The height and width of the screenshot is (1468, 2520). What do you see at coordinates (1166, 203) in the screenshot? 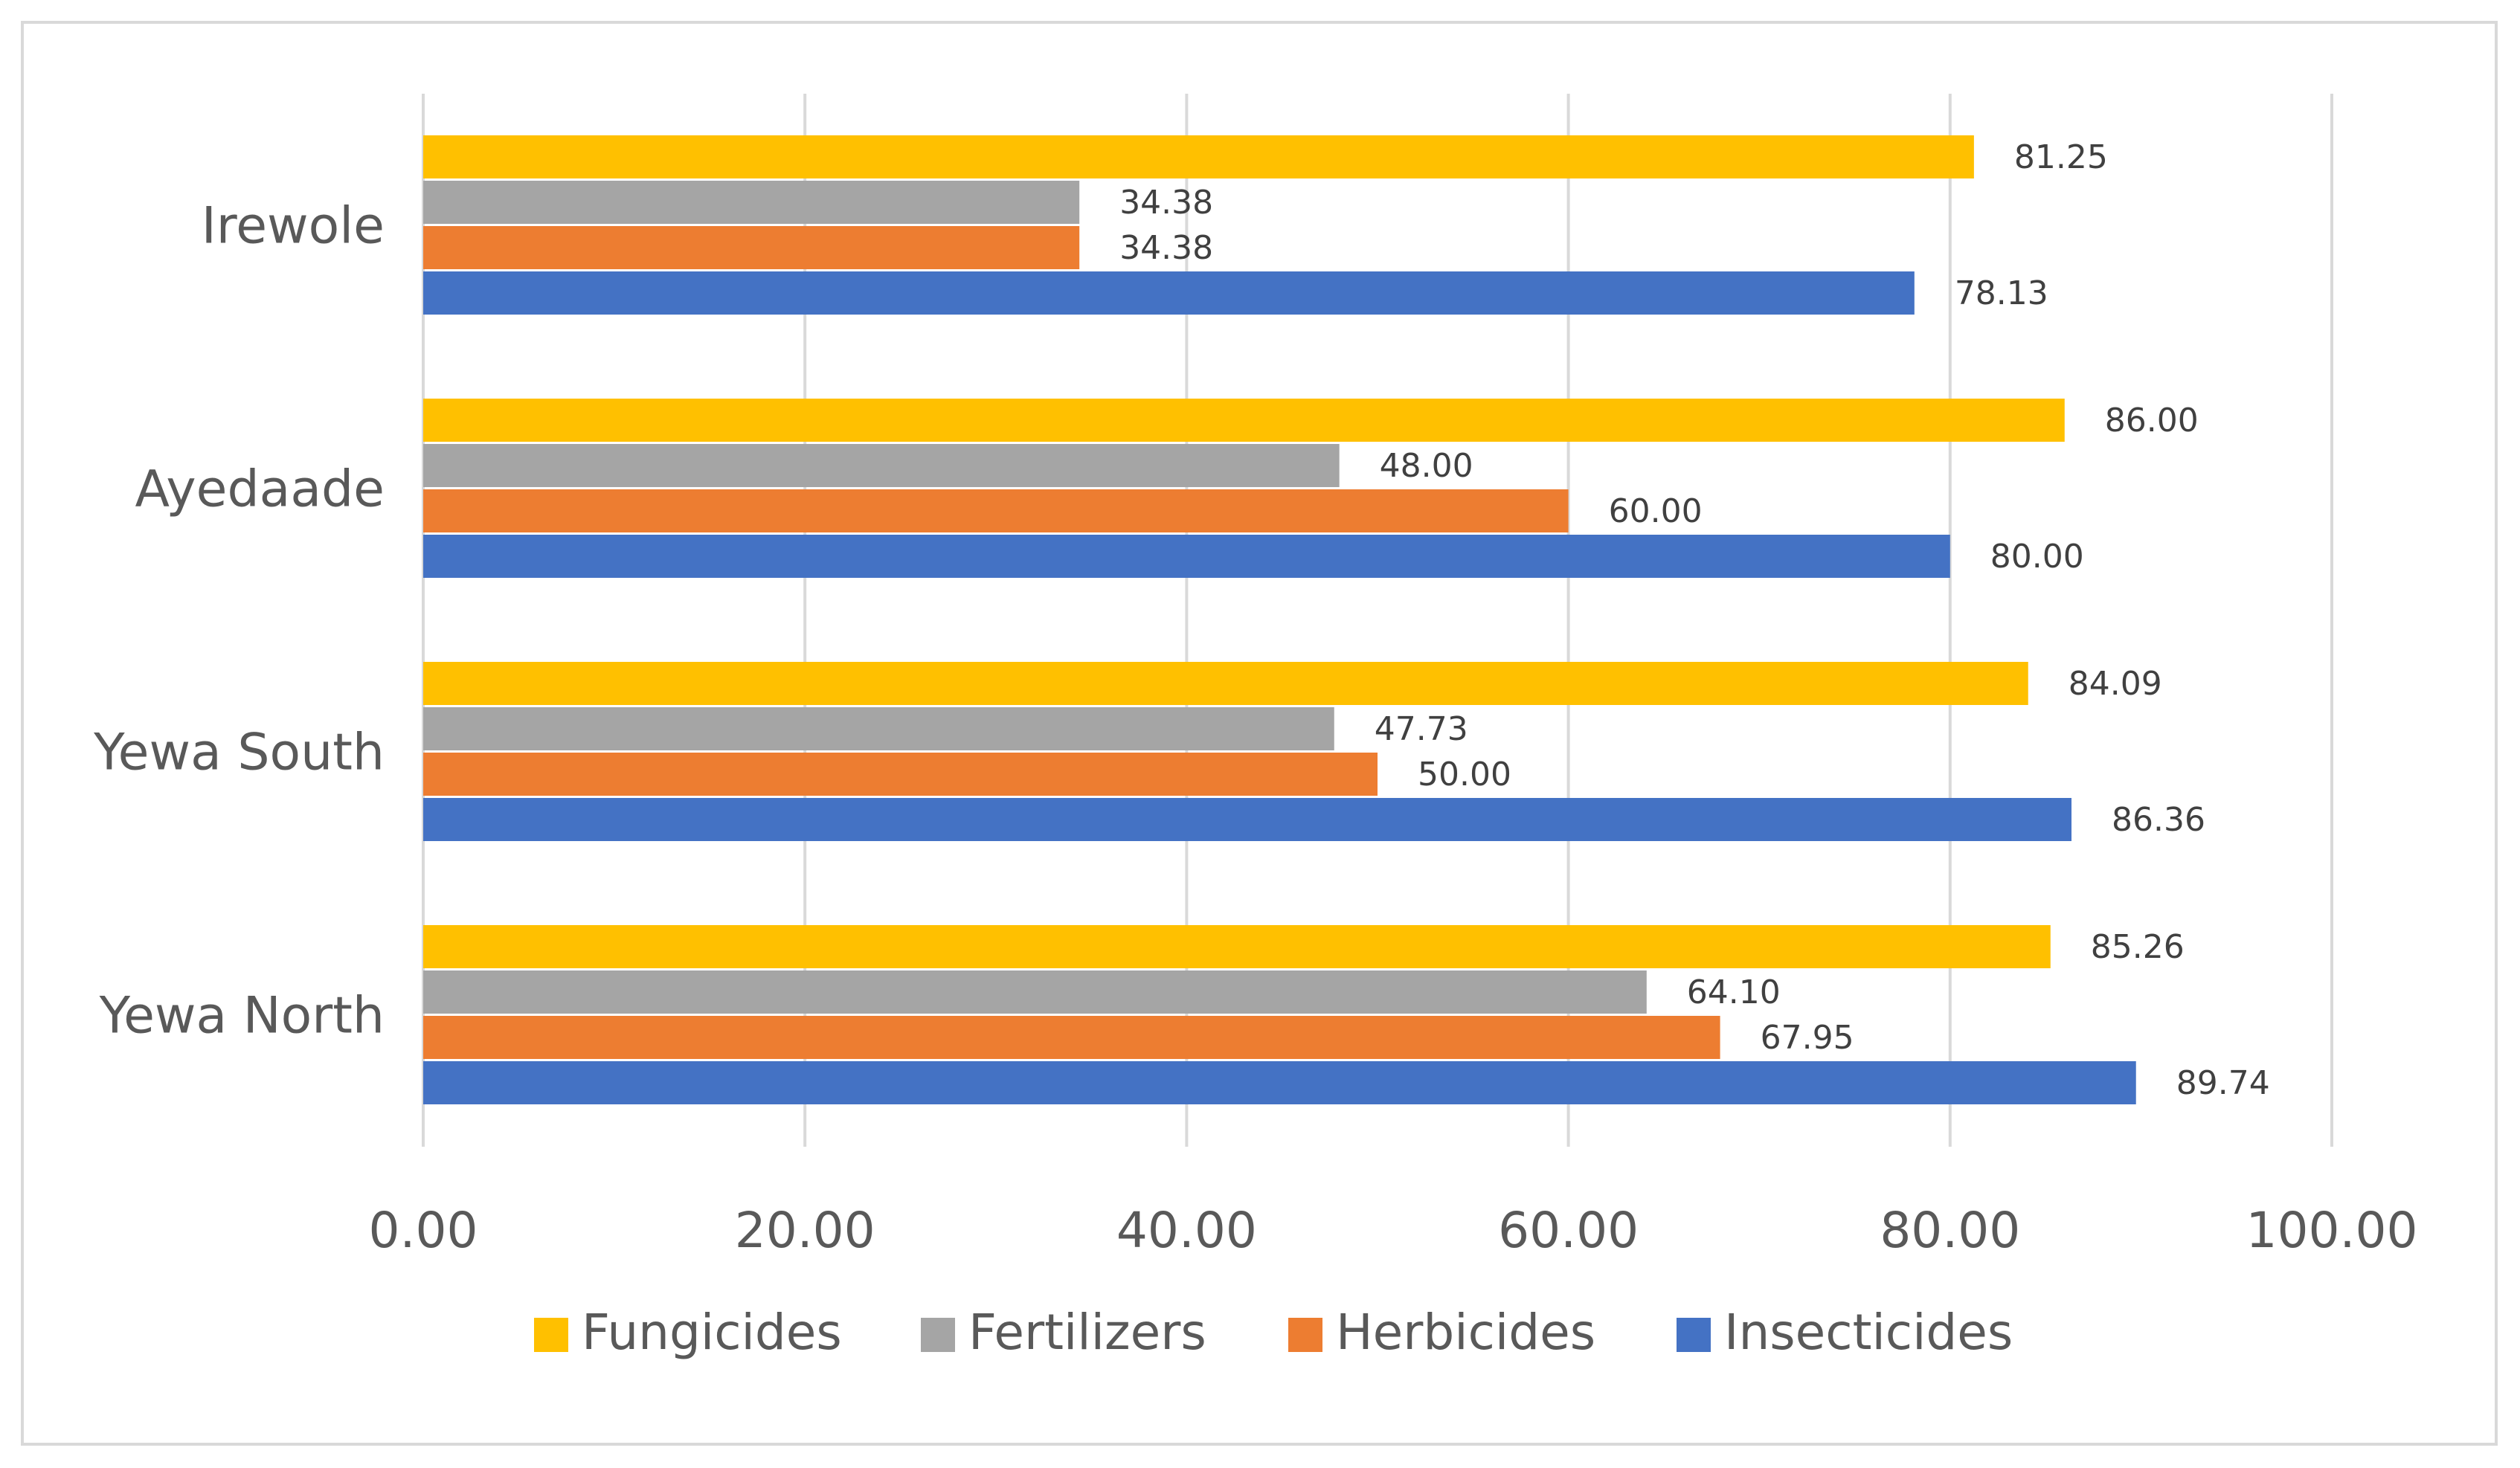
I see `data-label-fertilizers-irewole: 34.38` at bounding box center [1166, 203].